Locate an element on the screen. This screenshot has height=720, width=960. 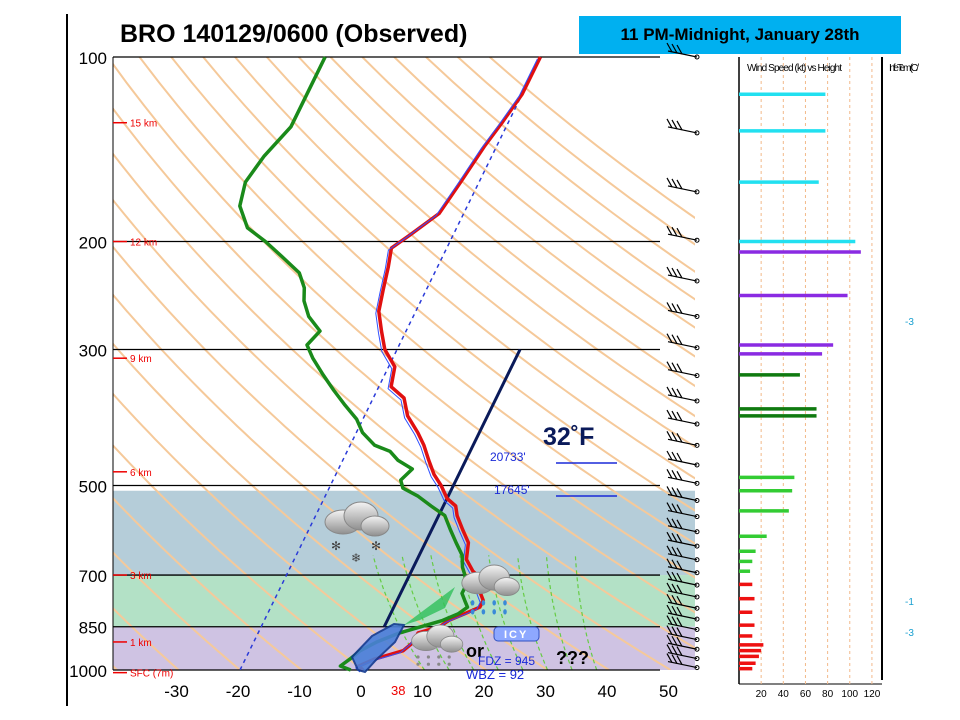
y-tick-label: 850 is located at coordinates (93, 628).